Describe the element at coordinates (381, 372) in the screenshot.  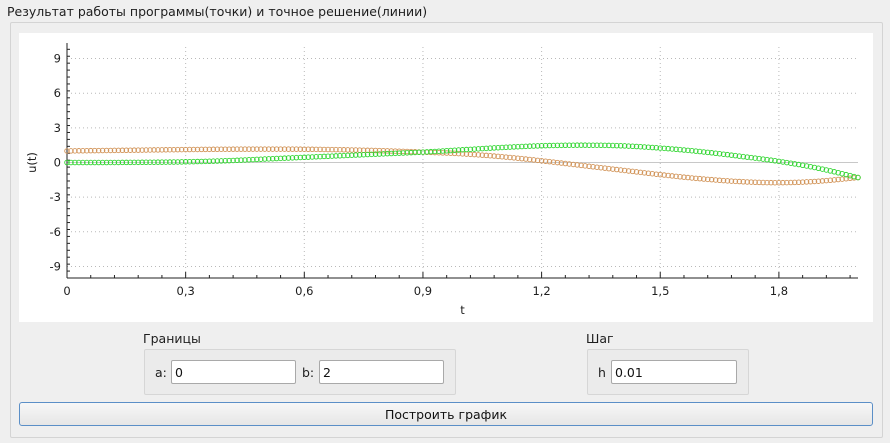
I see `b-input` at that location.